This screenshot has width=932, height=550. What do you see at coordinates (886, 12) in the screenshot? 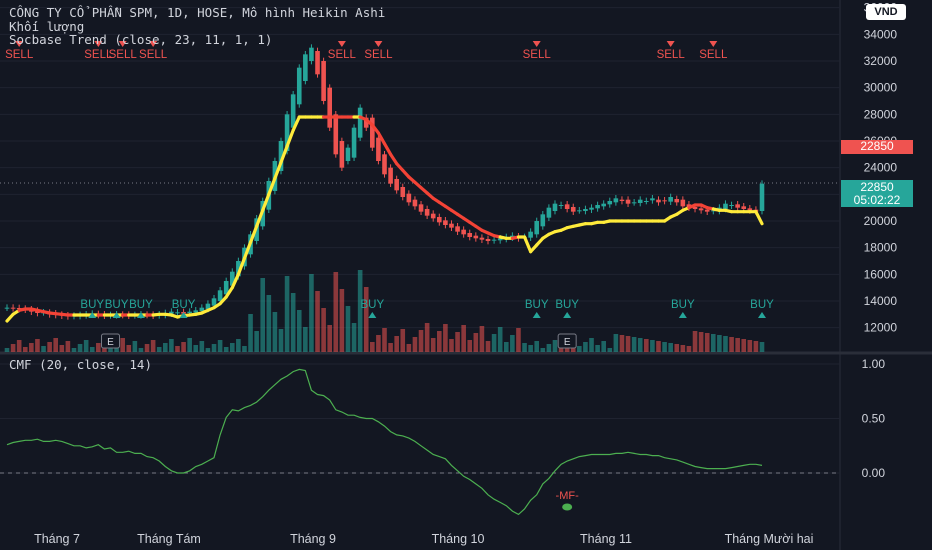
I see `currency-badge: VND` at bounding box center [886, 12].